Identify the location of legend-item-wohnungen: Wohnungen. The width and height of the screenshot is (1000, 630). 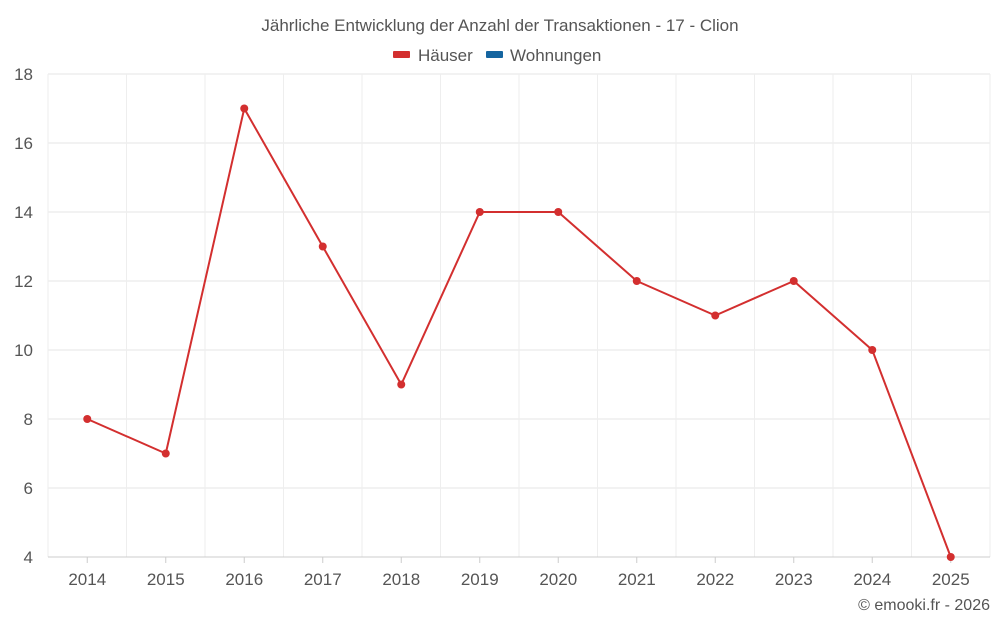
(543, 55).